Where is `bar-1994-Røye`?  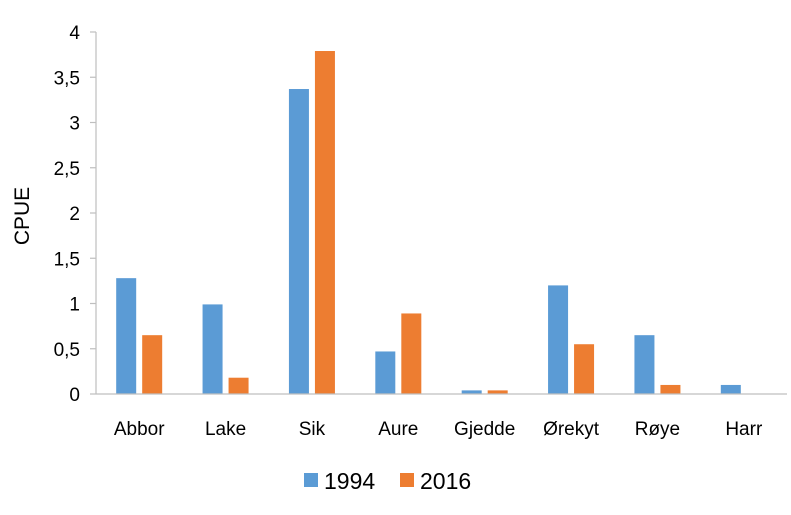
bar-1994-Røye is located at coordinates (644, 364).